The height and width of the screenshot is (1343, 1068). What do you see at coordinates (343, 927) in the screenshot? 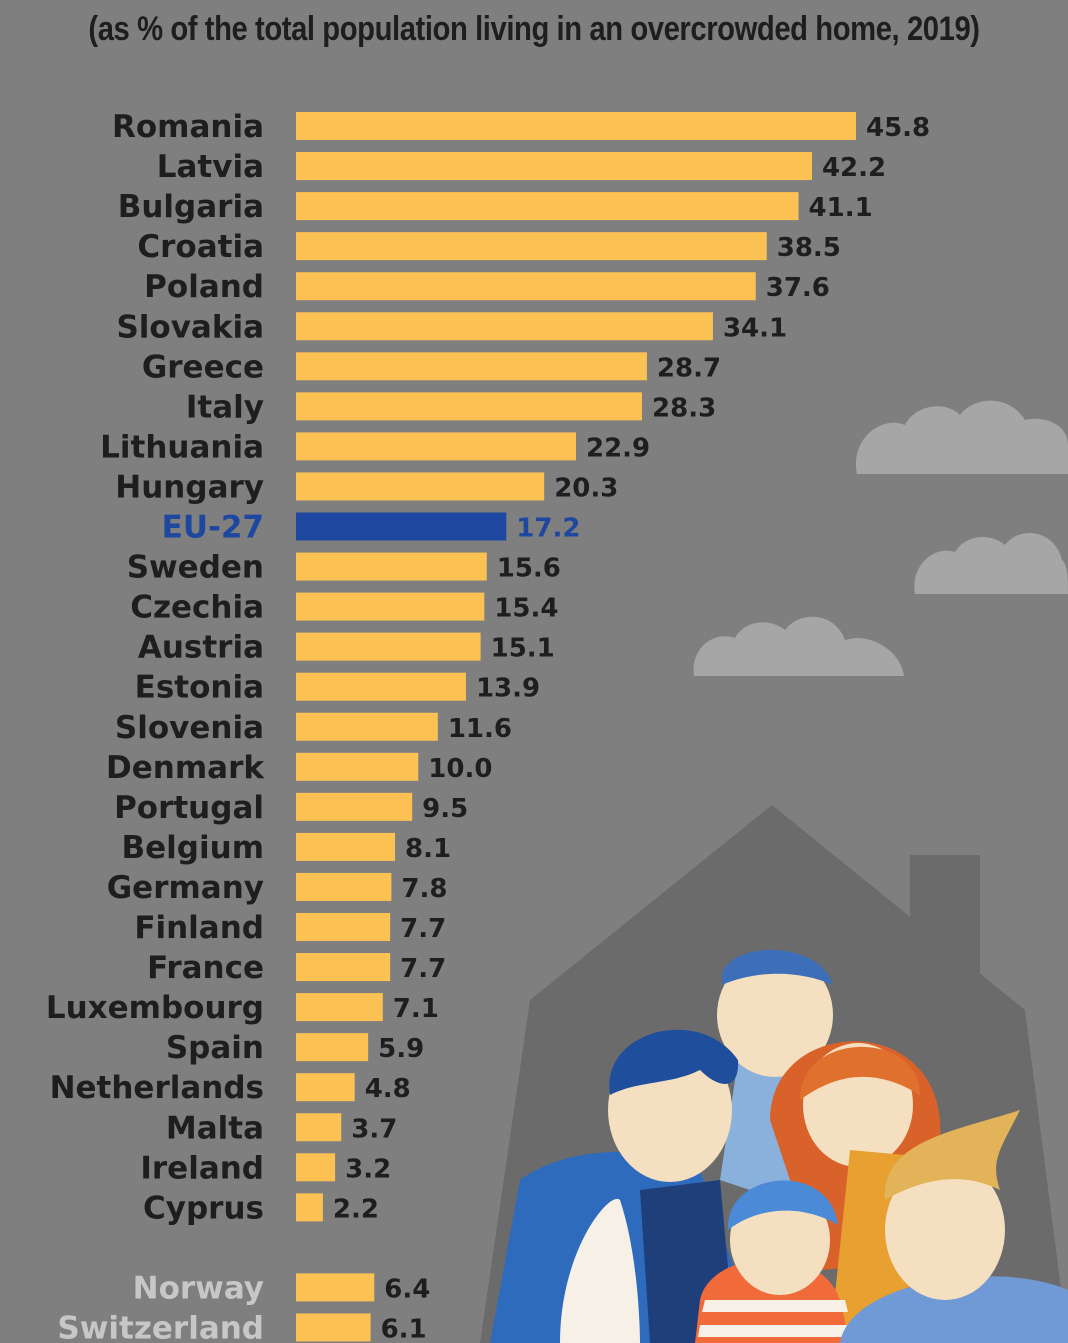
I see `bar-finland` at bounding box center [343, 927].